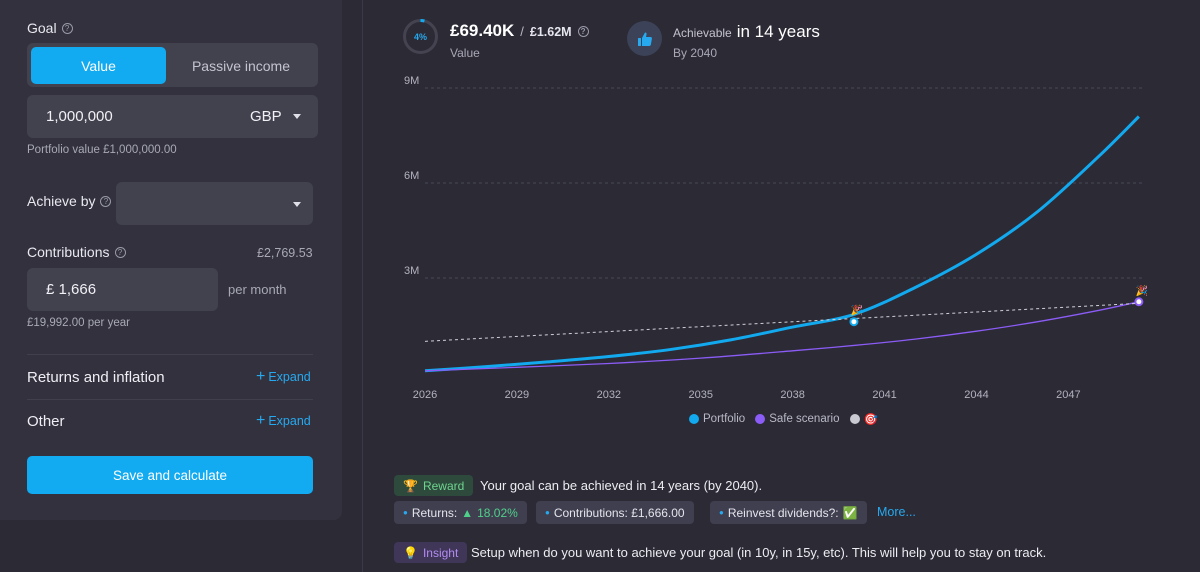 The width and height of the screenshot is (1200, 572). What do you see at coordinates (467, 512) in the screenshot?
I see `arrow-up-icon: ▲` at bounding box center [467, 512].